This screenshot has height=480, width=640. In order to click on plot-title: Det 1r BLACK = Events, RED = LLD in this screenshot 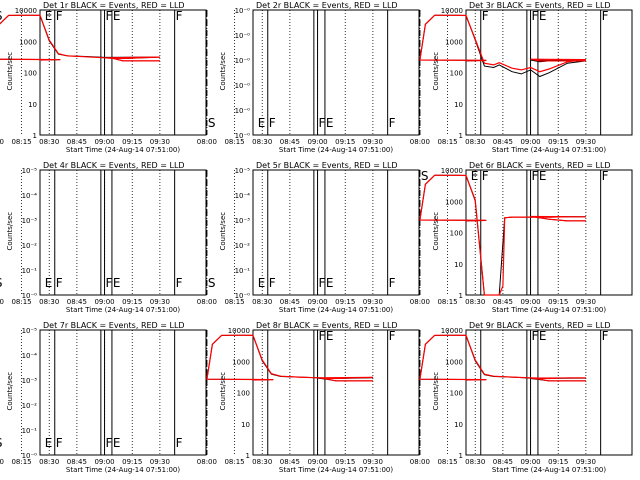, I will do `click(114, 5)`.